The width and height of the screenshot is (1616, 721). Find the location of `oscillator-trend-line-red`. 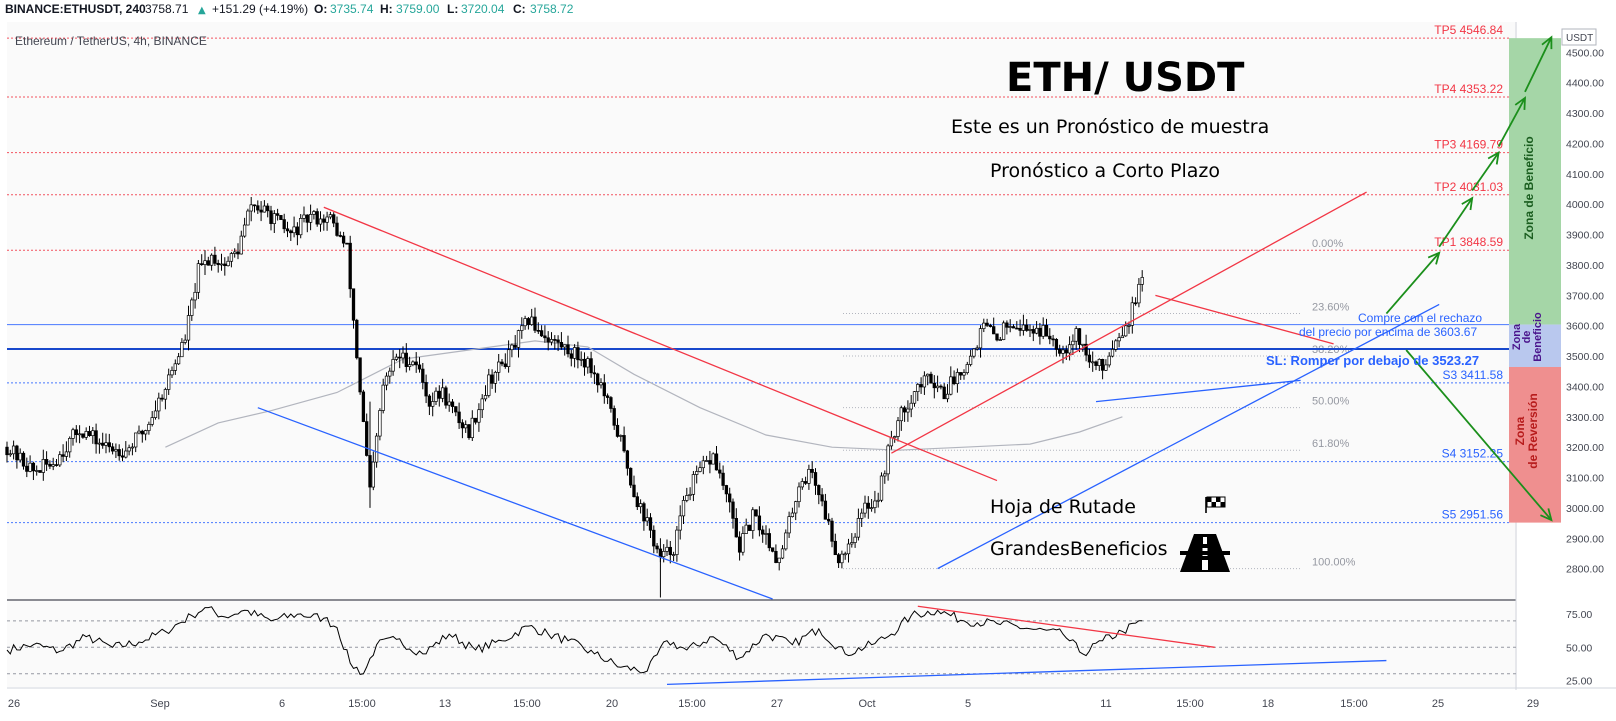

oscillator-trend-line-red is located at coordinates (1066, 626).